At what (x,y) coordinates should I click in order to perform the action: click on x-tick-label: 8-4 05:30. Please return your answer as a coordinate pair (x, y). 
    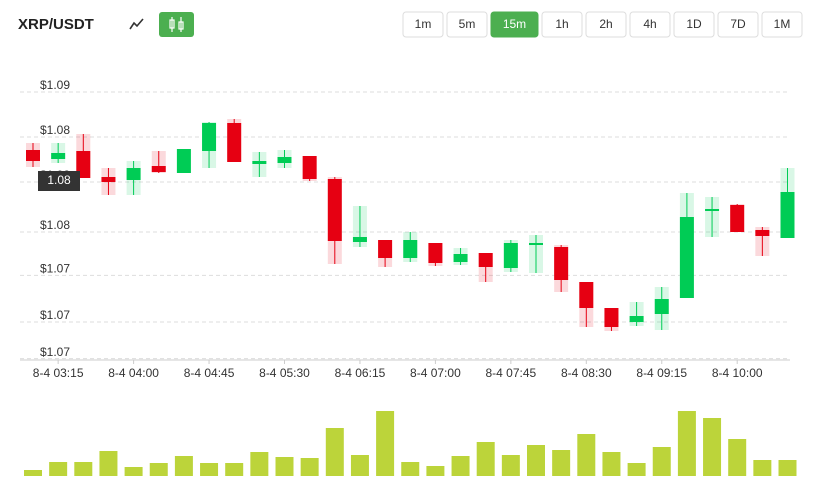
    Looking at the image, I should click on (284, 373).